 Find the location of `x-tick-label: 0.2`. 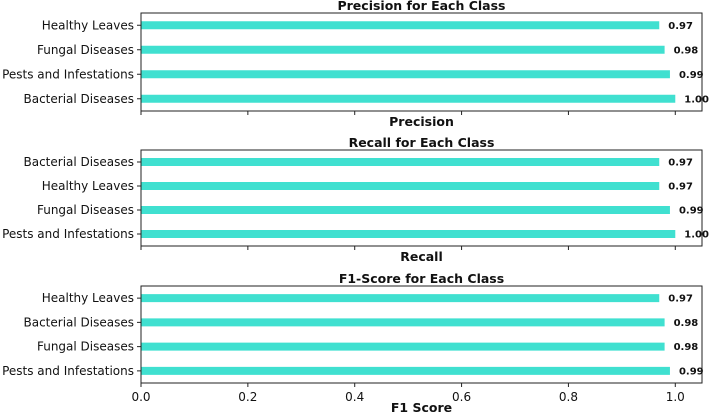

x-tick-label: 0.2 is located at coordinates (247, 397).